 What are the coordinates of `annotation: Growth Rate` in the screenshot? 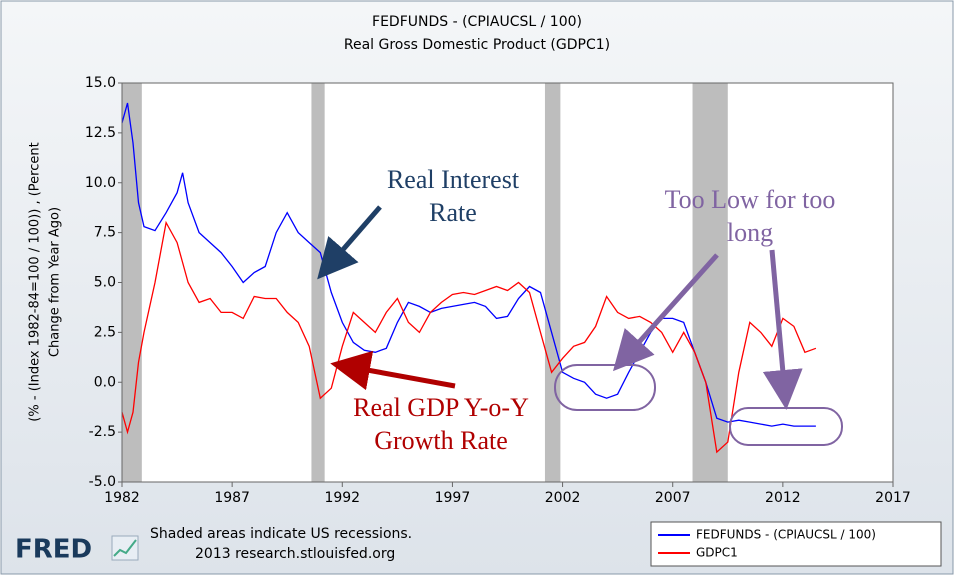 It's located at (441, 440).